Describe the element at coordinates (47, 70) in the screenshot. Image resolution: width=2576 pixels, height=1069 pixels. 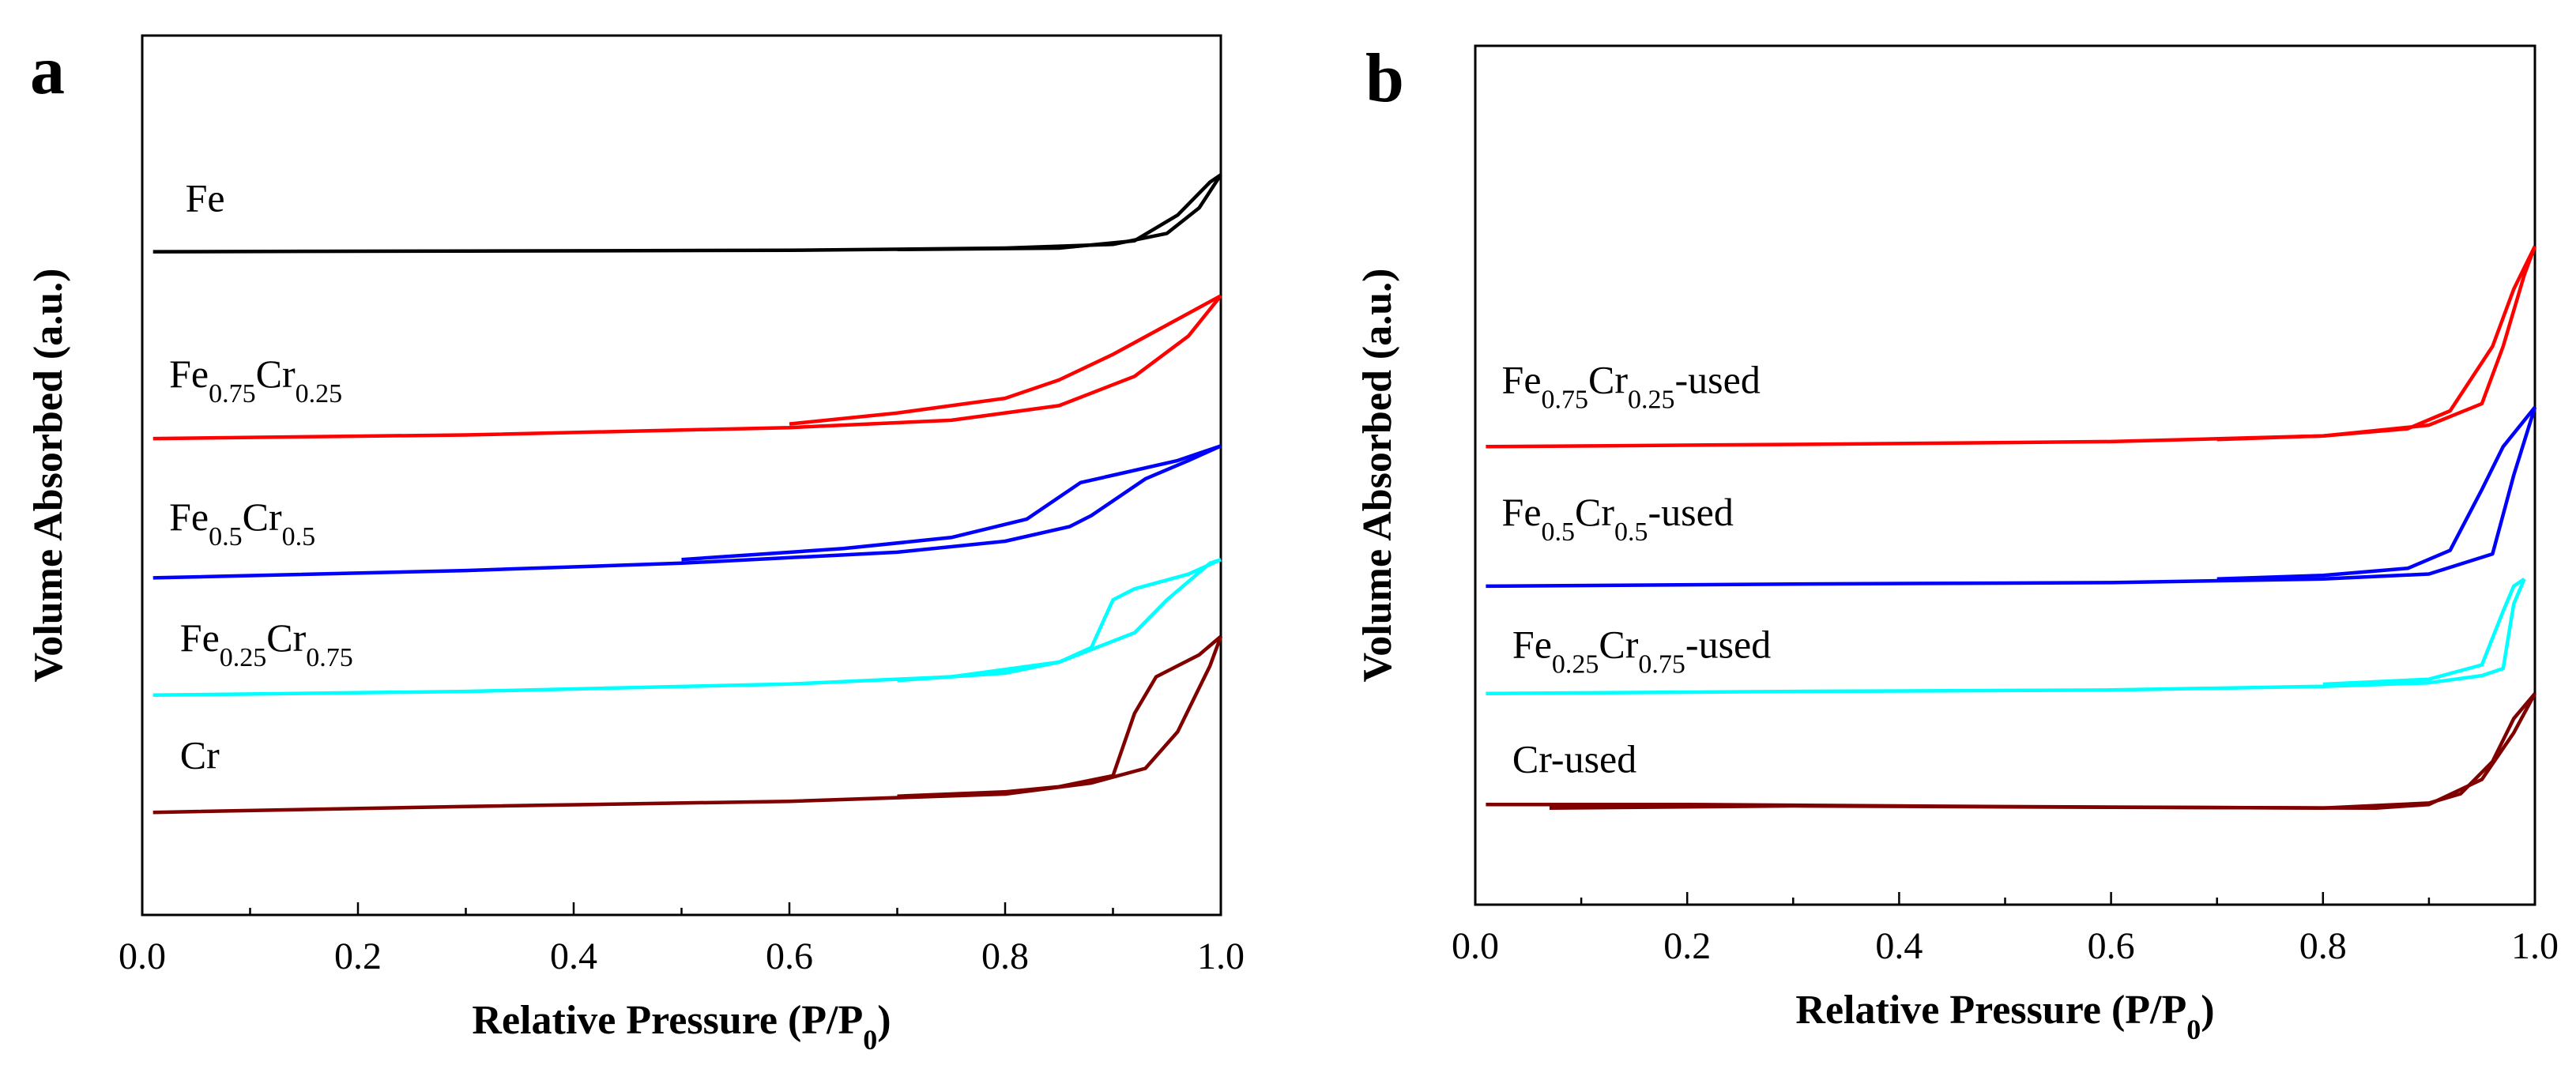
I see `panel-letter: a` at that location.